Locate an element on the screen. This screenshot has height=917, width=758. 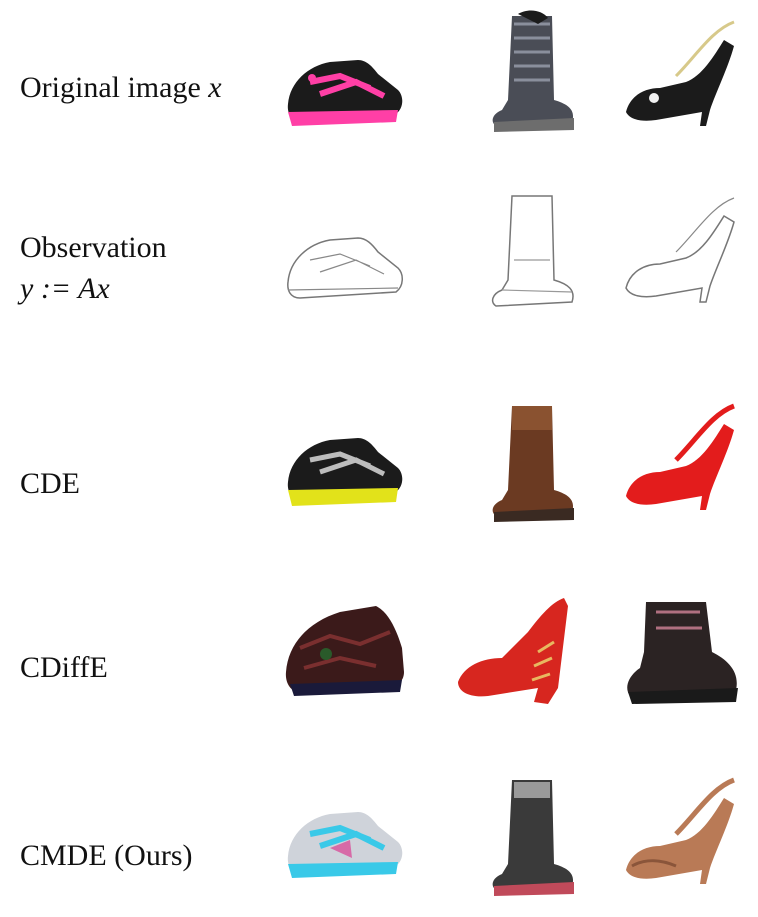
sneaker-cdiffe is located at coordinates (345, 653).